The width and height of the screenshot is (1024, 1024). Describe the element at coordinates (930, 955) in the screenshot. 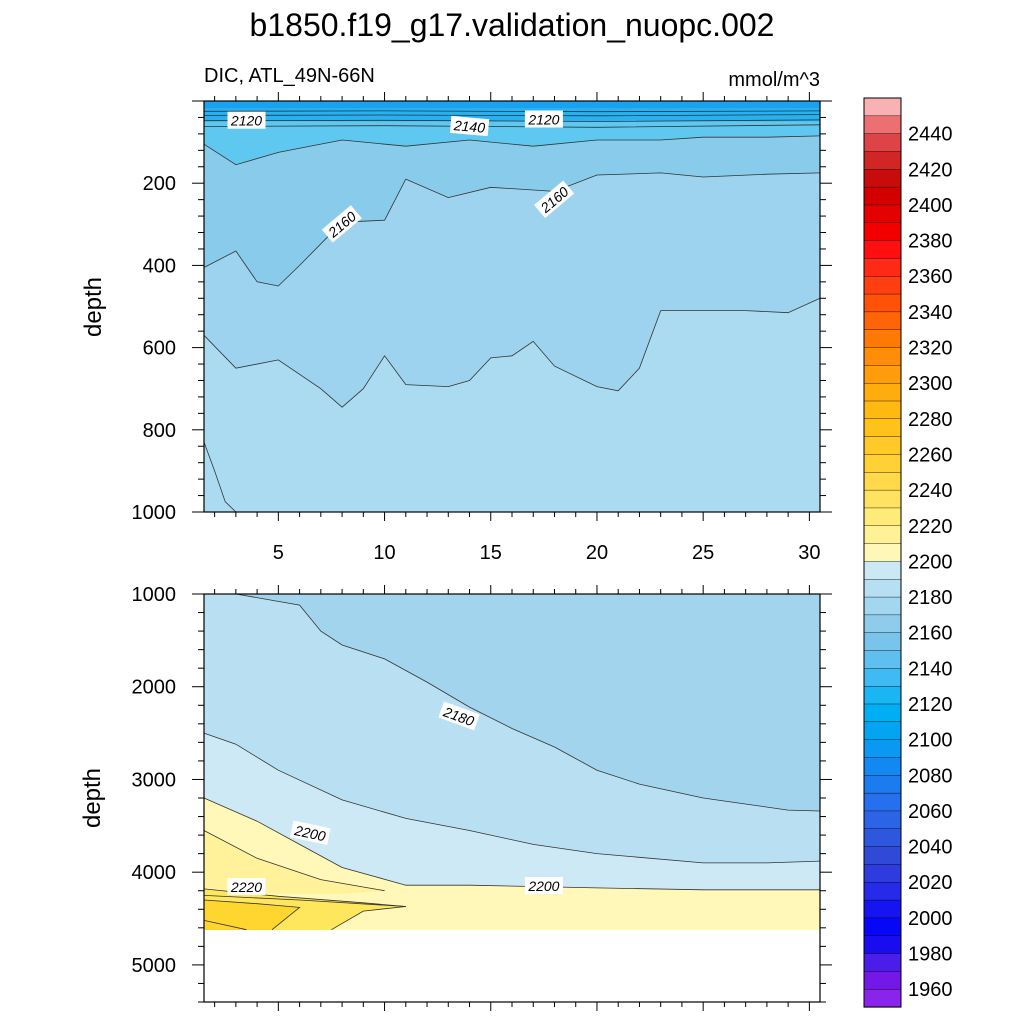

I see `colorbar-label: 1980` at that location.